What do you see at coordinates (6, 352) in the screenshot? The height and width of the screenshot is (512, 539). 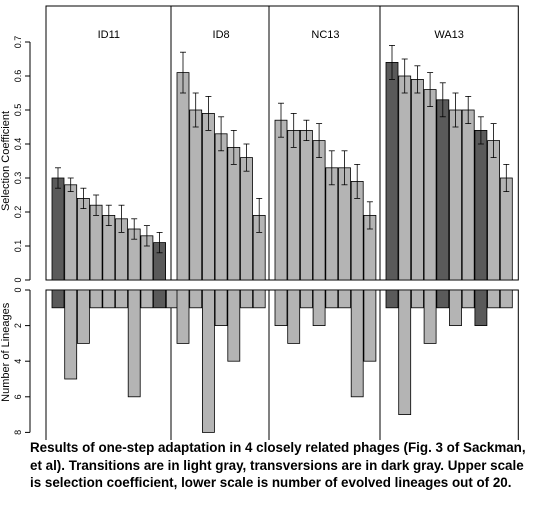 I see `bottom-y-axis-label: Number of Lineages` at bounding box center [6, 352].